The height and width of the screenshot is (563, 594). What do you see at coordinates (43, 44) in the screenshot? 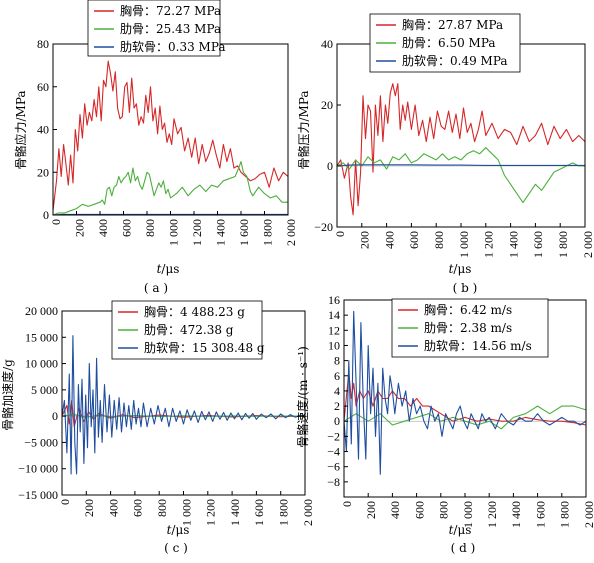
I see `y-tick-label: 80` at bounding box center [43, 44].